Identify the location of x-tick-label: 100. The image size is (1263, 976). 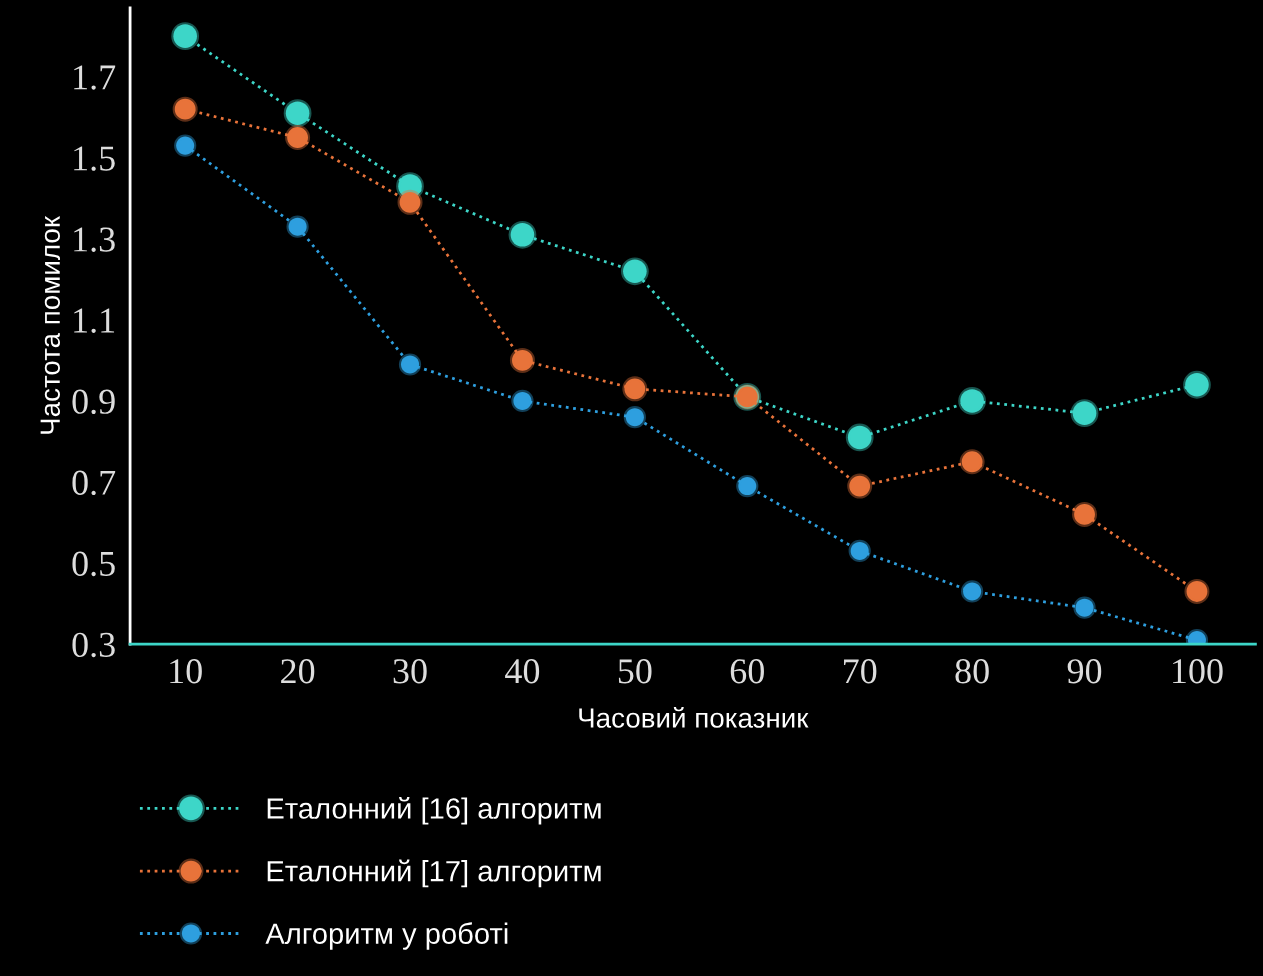
(1198, 671).